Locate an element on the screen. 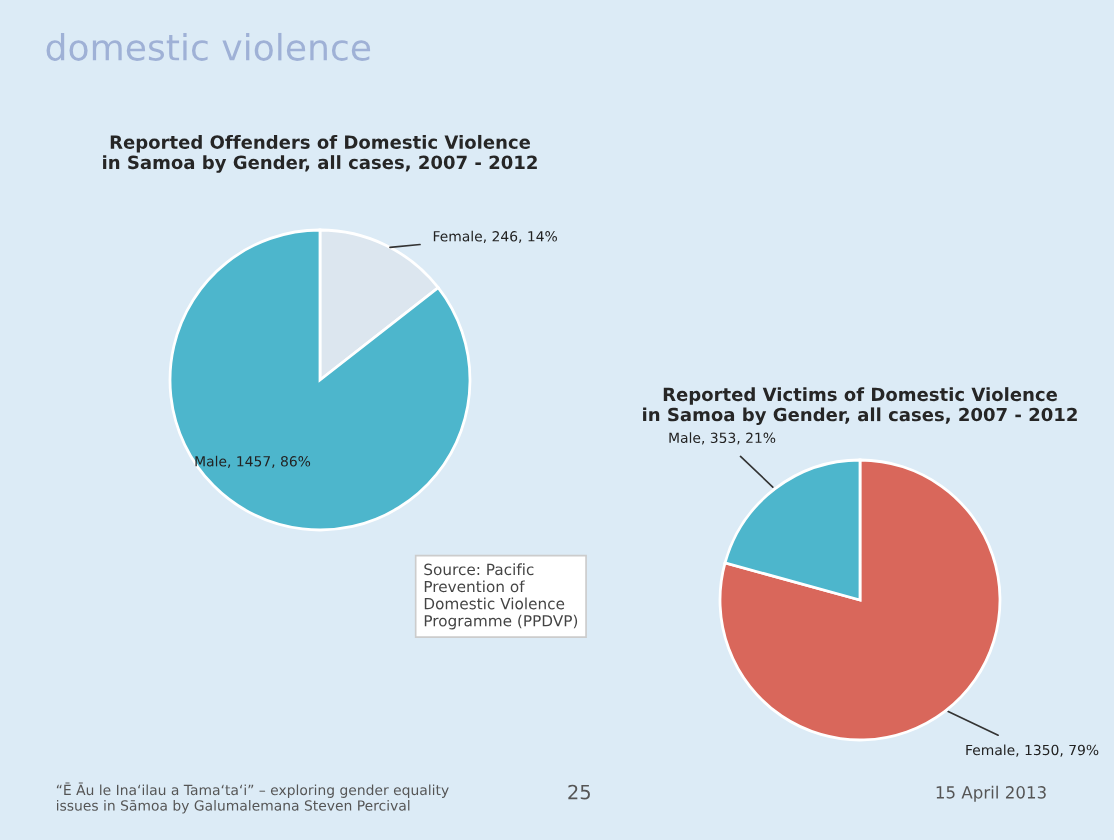 This screenshot has height=840, width=1114. text: 15 April 2013 is located at coordinates (991, 793).